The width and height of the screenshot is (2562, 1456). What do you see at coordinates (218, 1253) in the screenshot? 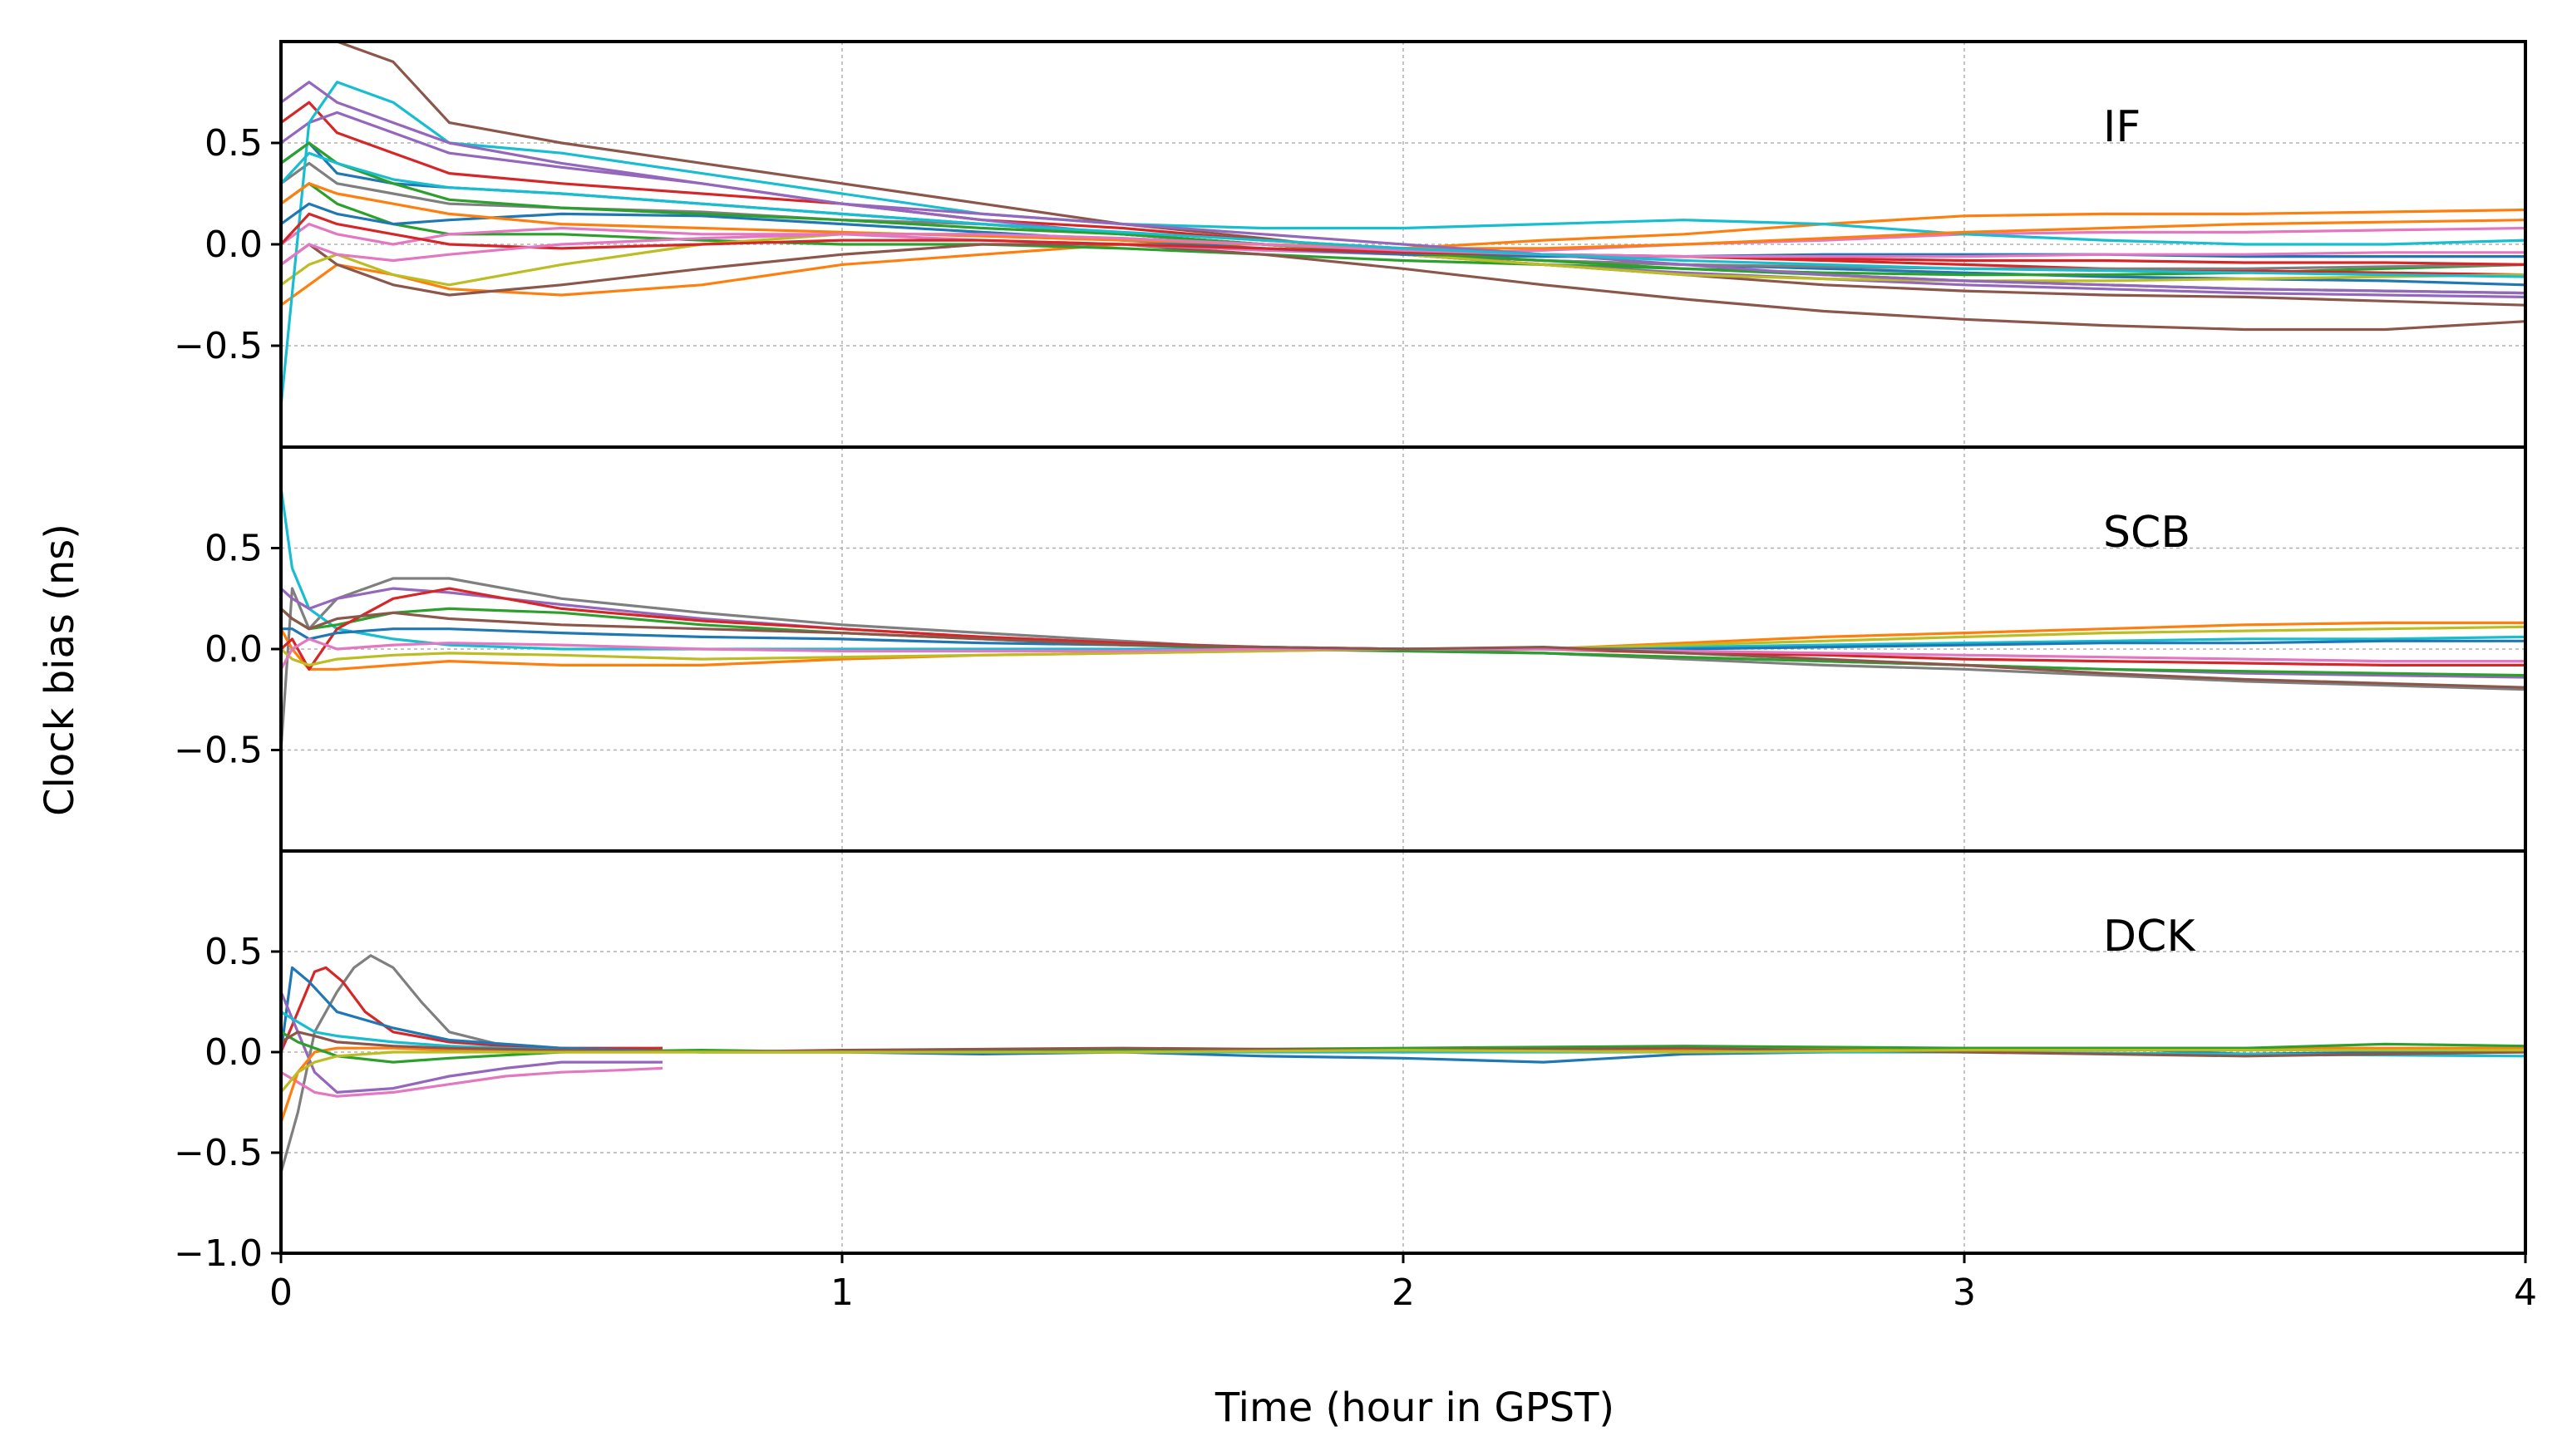
I see `y-tick-label: −1.0` at bounding box center [218, 1253].